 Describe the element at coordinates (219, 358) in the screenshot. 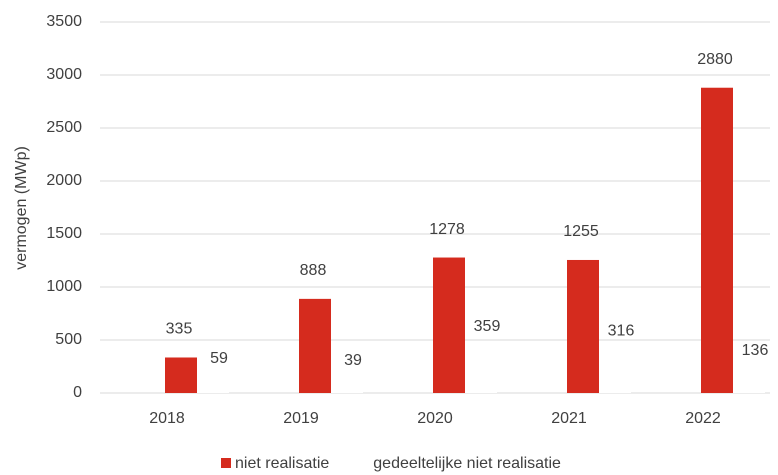

I see `data-label: 59` at that location.